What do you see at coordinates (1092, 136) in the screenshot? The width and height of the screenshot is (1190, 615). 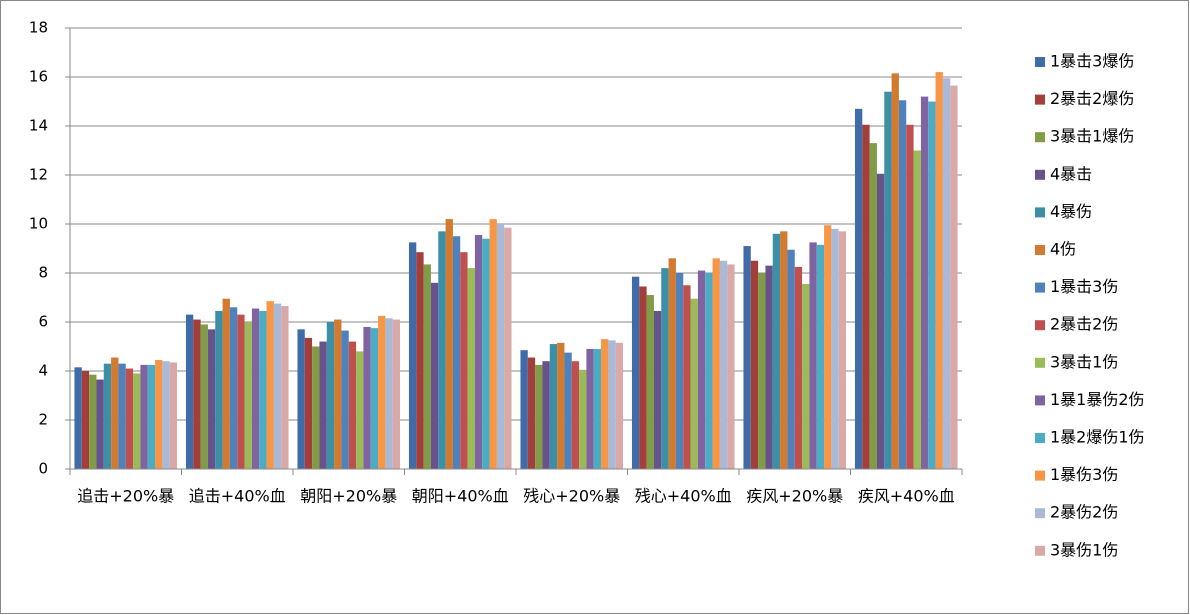 I see `legend-label: 3暴击1爆伤` at bounding box center [1092, 136].